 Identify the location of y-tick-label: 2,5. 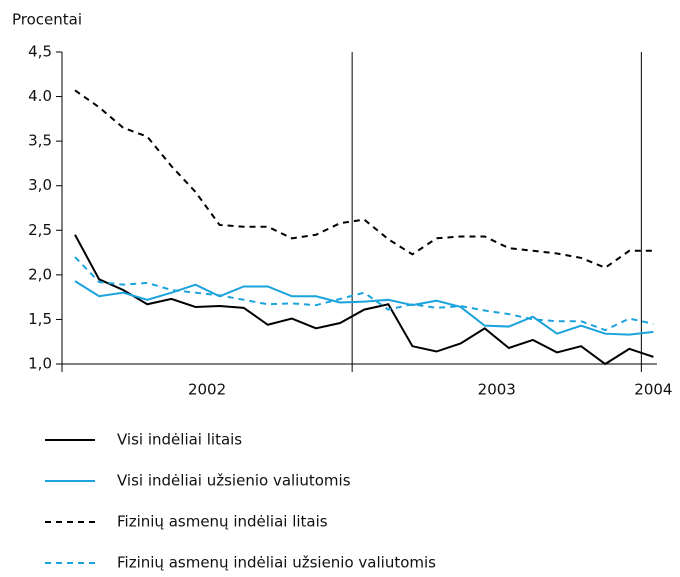
(40, 230).